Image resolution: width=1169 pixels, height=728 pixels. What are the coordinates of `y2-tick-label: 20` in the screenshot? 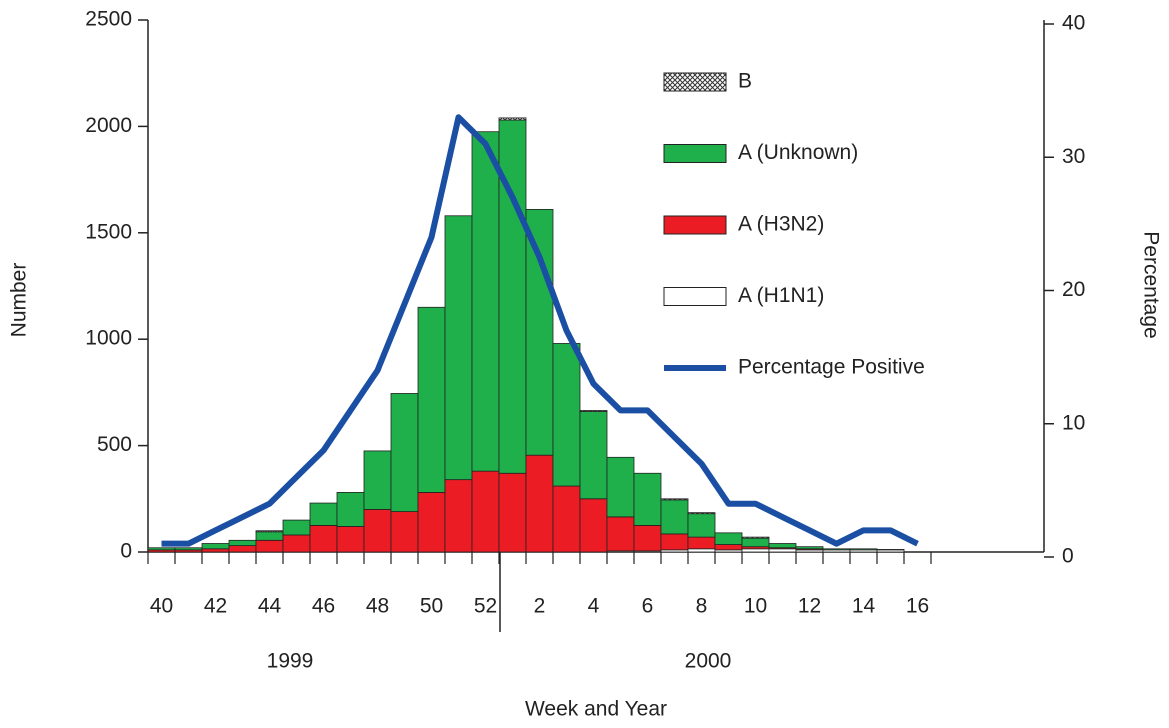 It's located at (1073, 289).